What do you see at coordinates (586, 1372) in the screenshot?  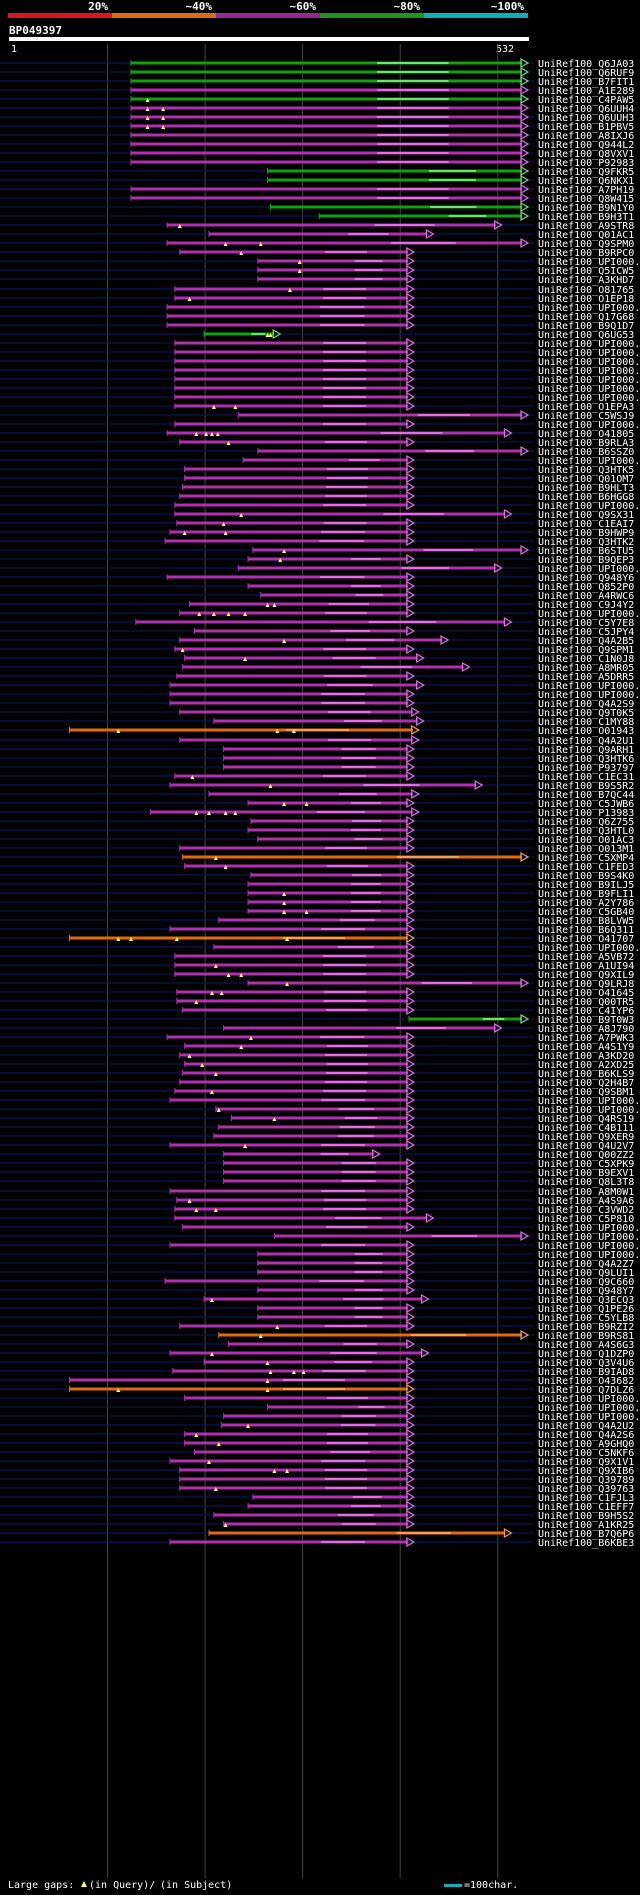 I see `hit-label: UniRef100_B9IAD8` at bounding box center [586, 1372].